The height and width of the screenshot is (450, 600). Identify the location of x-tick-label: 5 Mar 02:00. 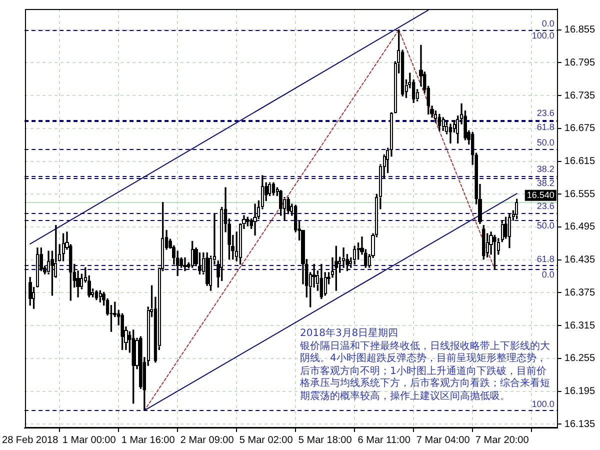
(266, 440).